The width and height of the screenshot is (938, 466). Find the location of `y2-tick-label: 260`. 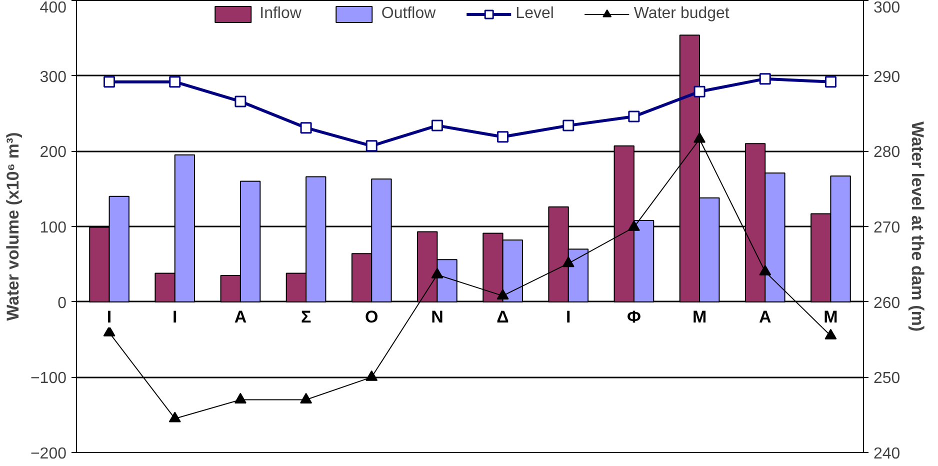

y2-tick-label: 260 is located at coordinates (887, 303).